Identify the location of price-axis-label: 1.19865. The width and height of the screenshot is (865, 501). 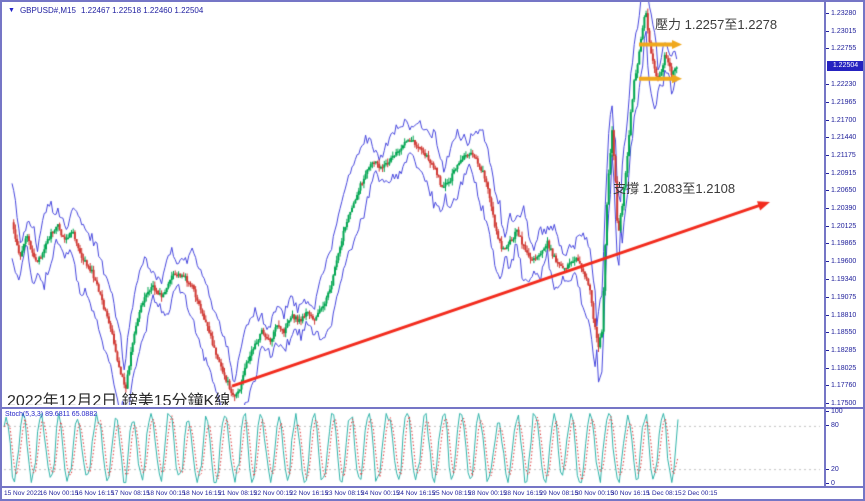
(841, 243).